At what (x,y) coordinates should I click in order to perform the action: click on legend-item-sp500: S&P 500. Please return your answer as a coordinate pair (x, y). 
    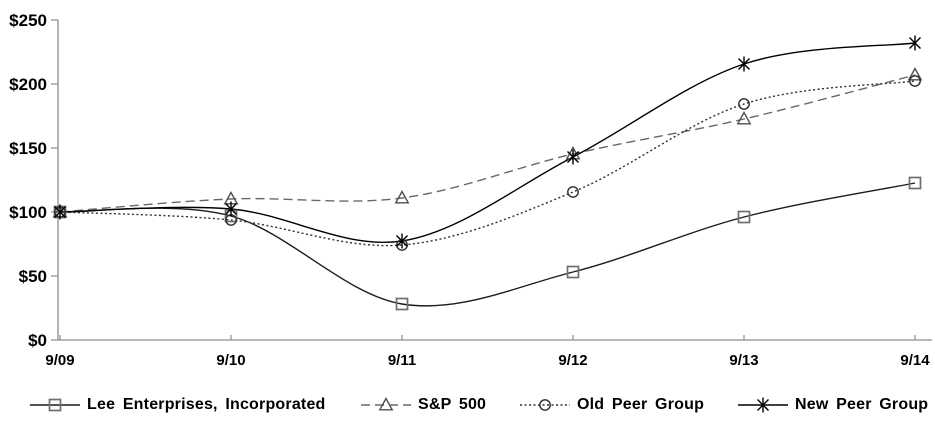
    Looking at the image, I should click on (423, 405).